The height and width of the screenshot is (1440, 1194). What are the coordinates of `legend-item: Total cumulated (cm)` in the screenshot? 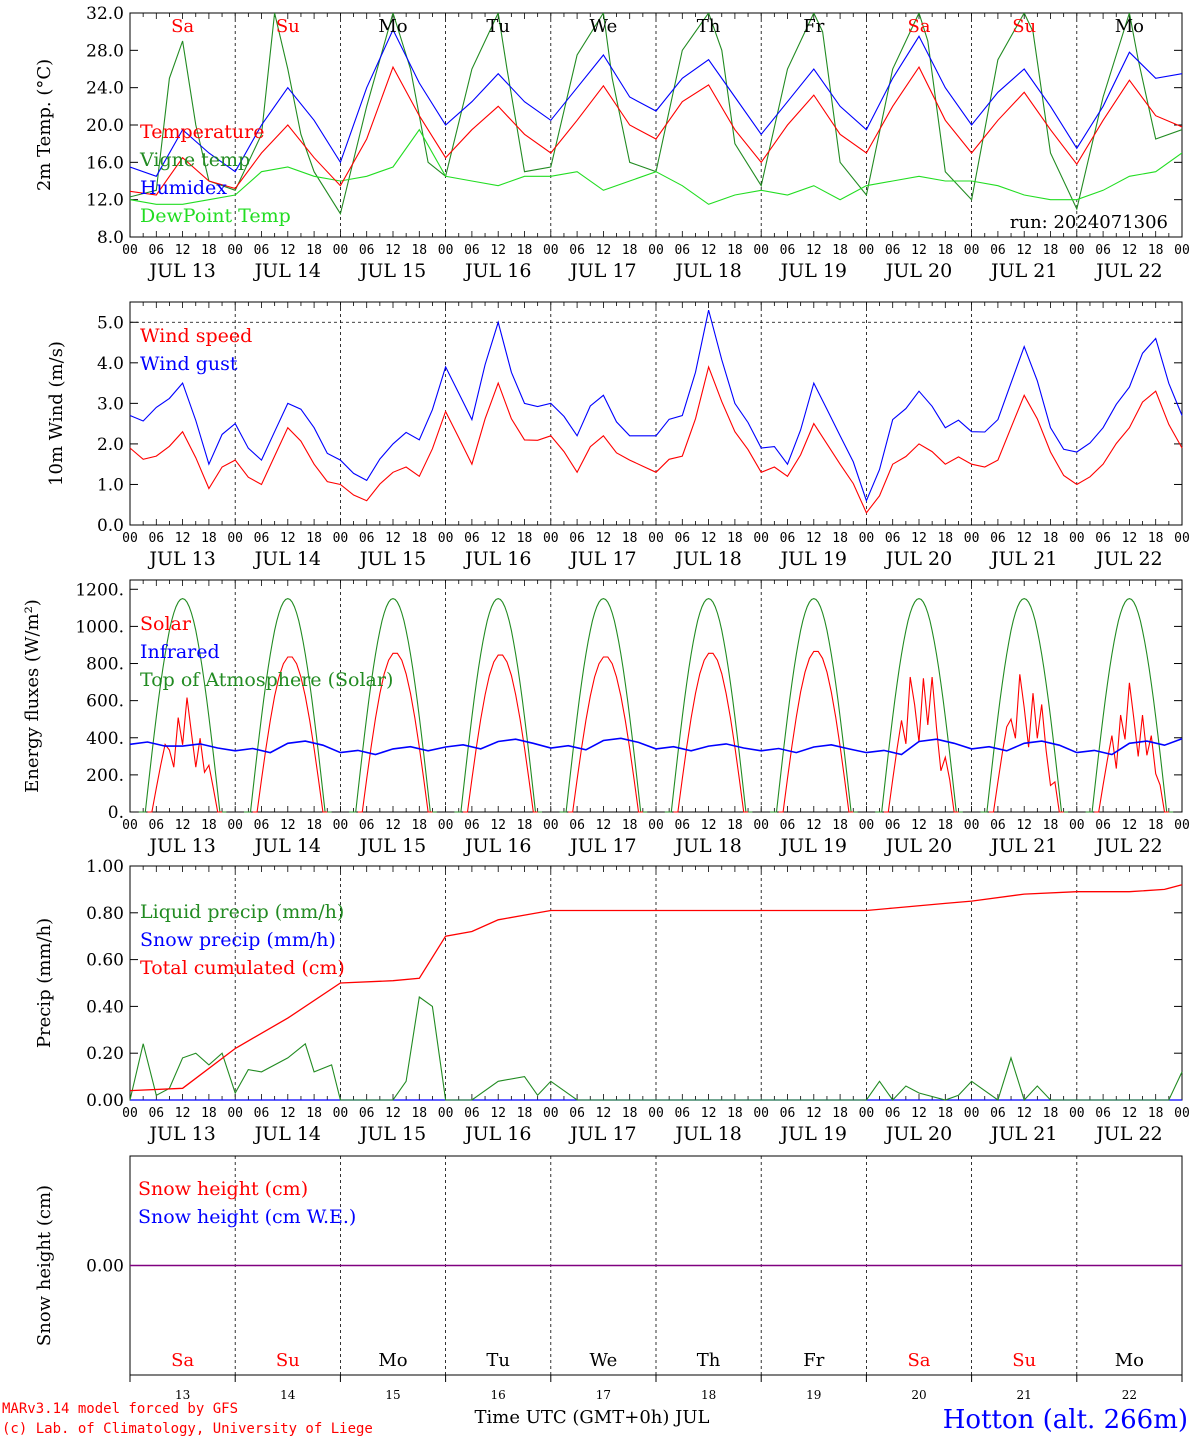 It's located at (242, 968).